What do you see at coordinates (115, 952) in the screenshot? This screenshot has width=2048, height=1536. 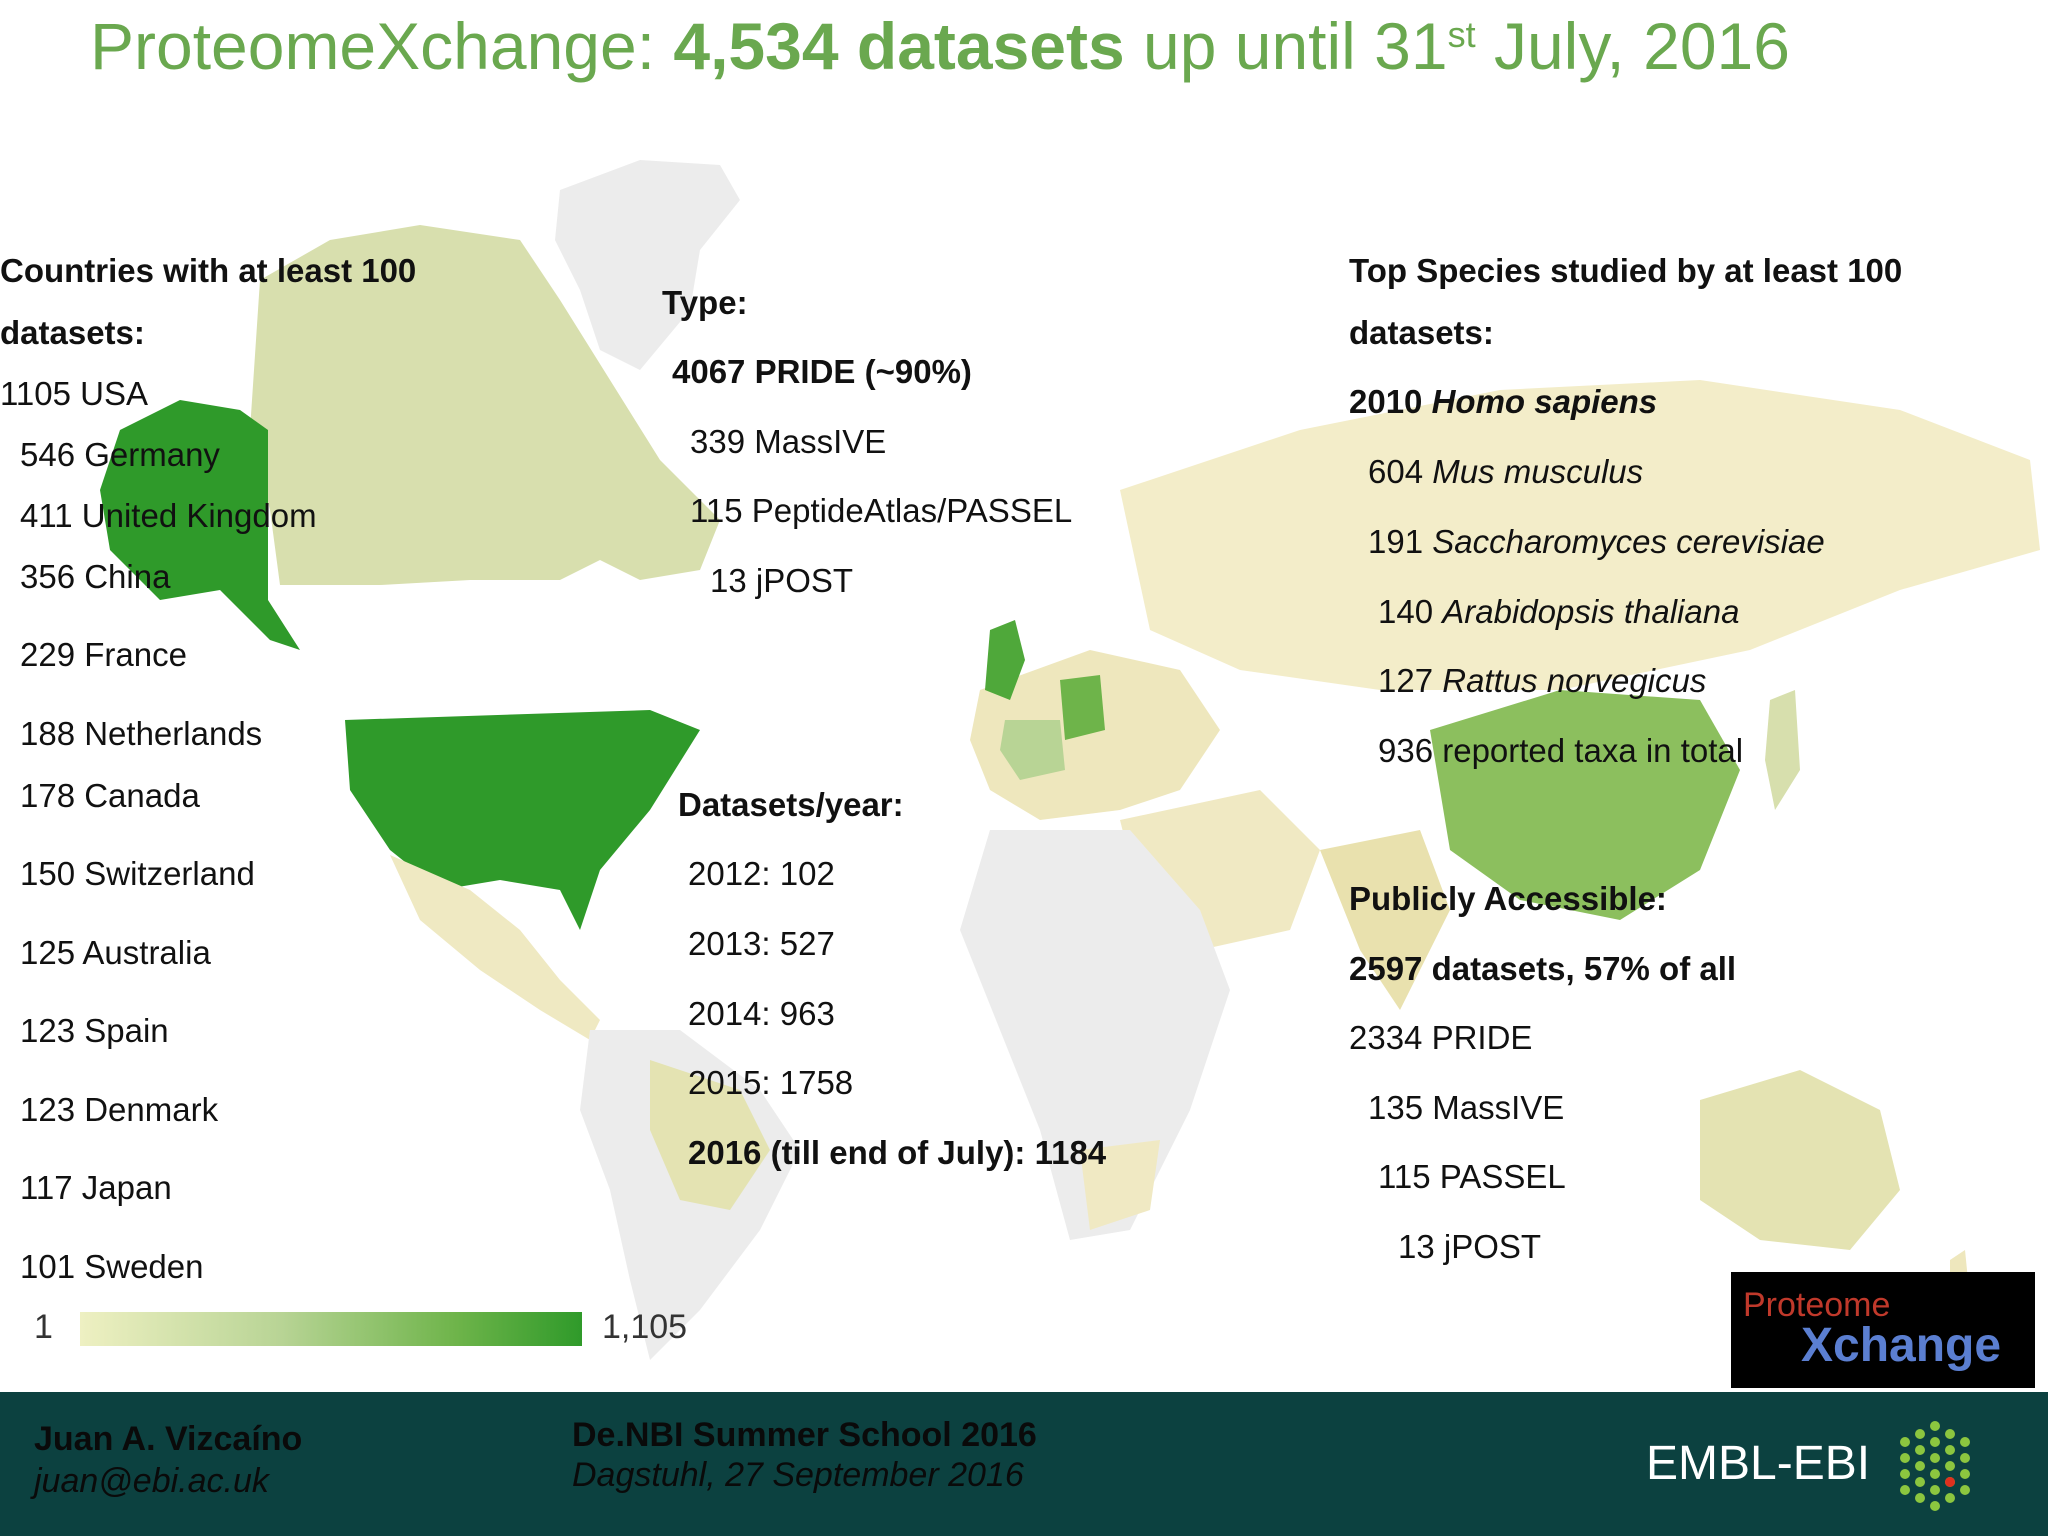 I see `country-item: 125 Australia` at bounding box center [115, 952].